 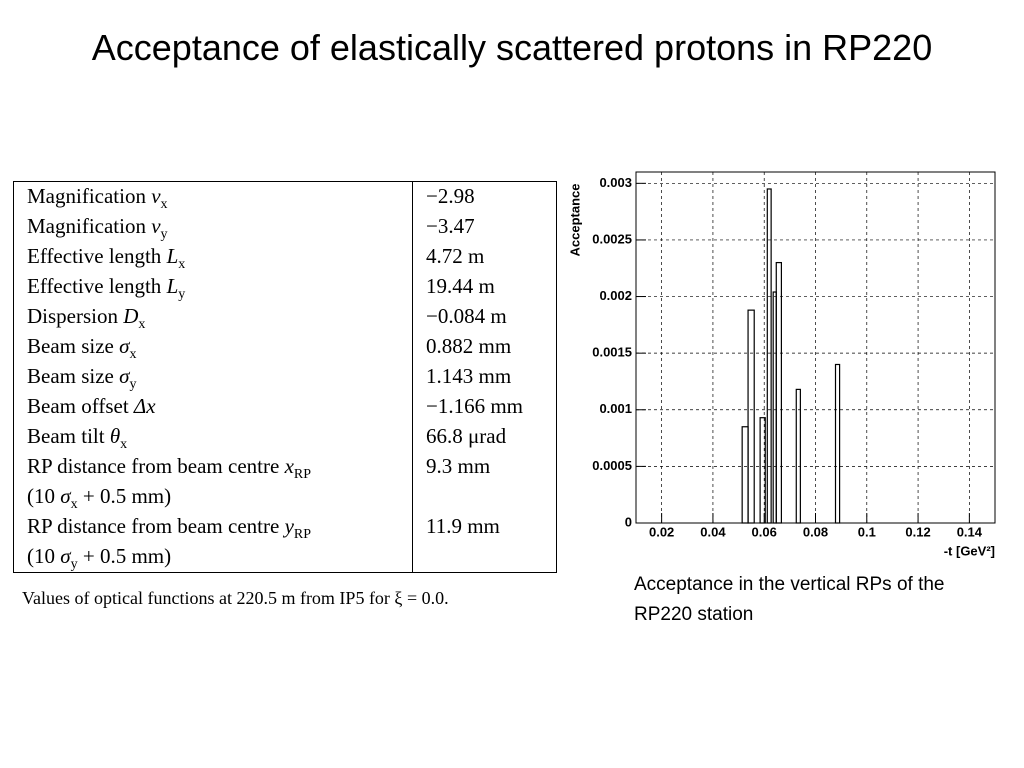 I want to click on y-tick-label: 0.0025, so click(x=612, y=238).